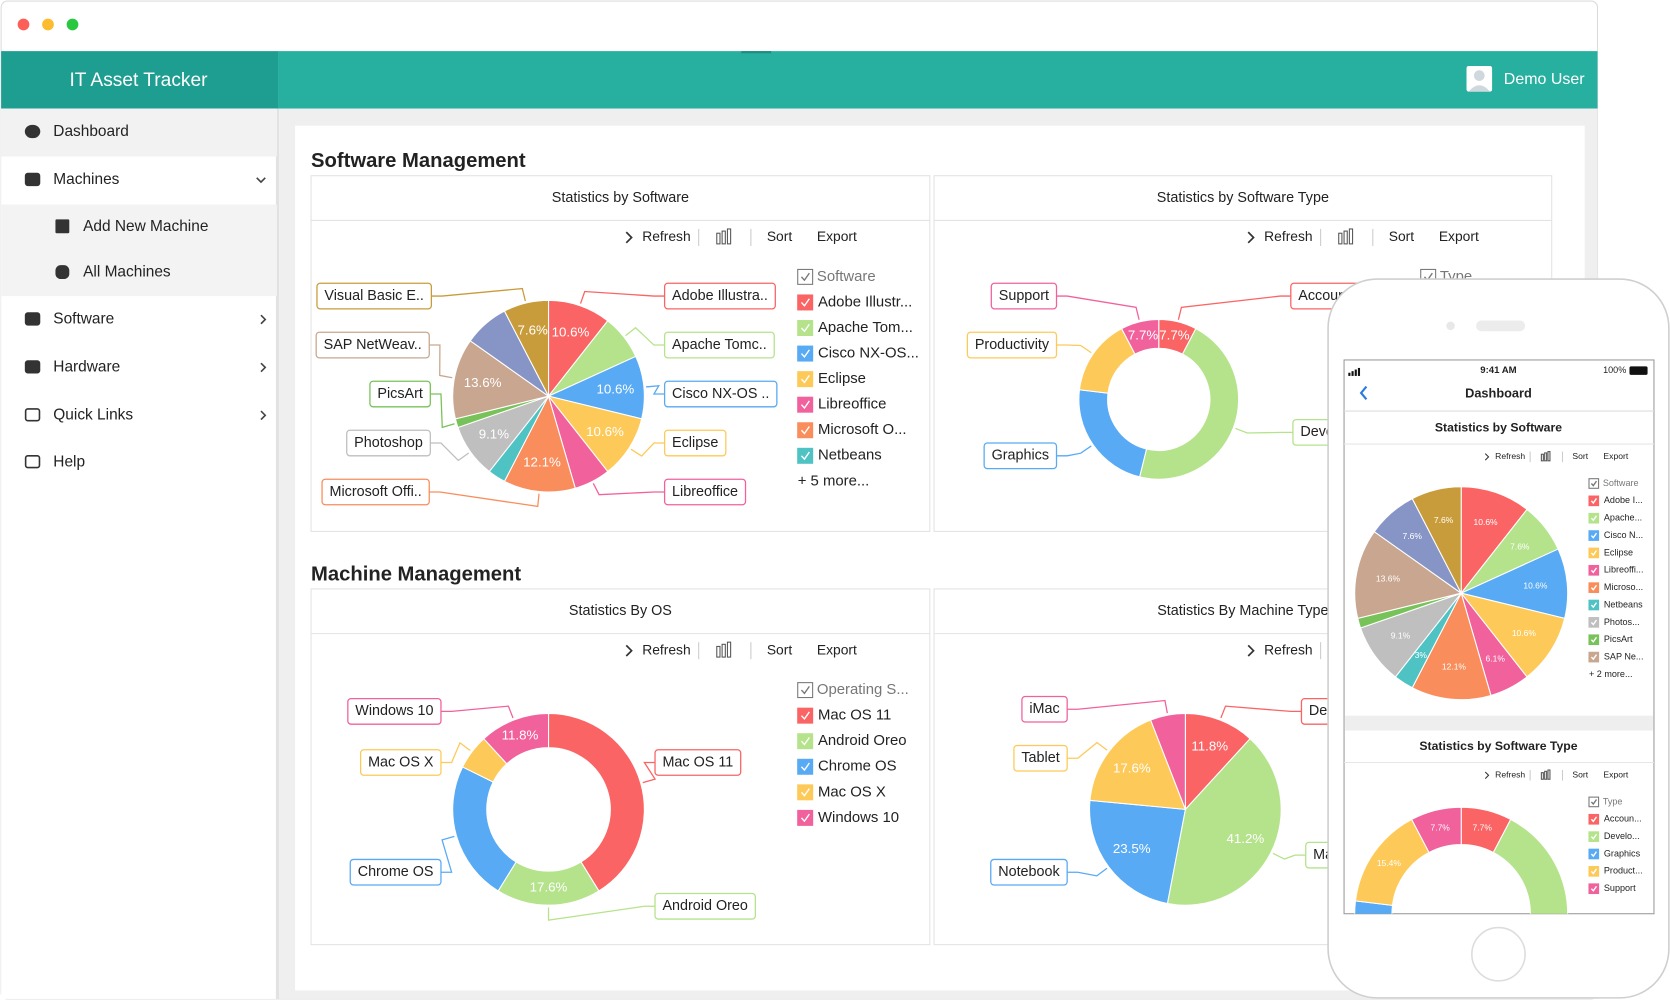 This screenshot has width=1670, height=1000. Describe the element at coordinates (857, 767) in the screenshot. I see `legend-item: Chrome OS` at that location.